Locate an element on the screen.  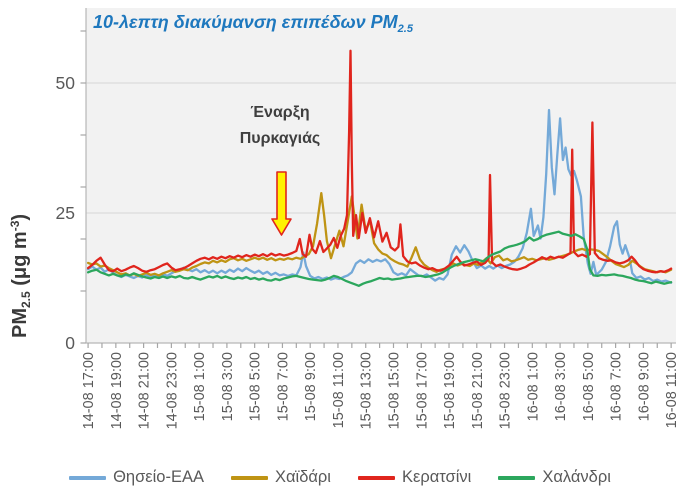
x-tick-label: 15-08 15:00 is located at coordinates (394, 390).